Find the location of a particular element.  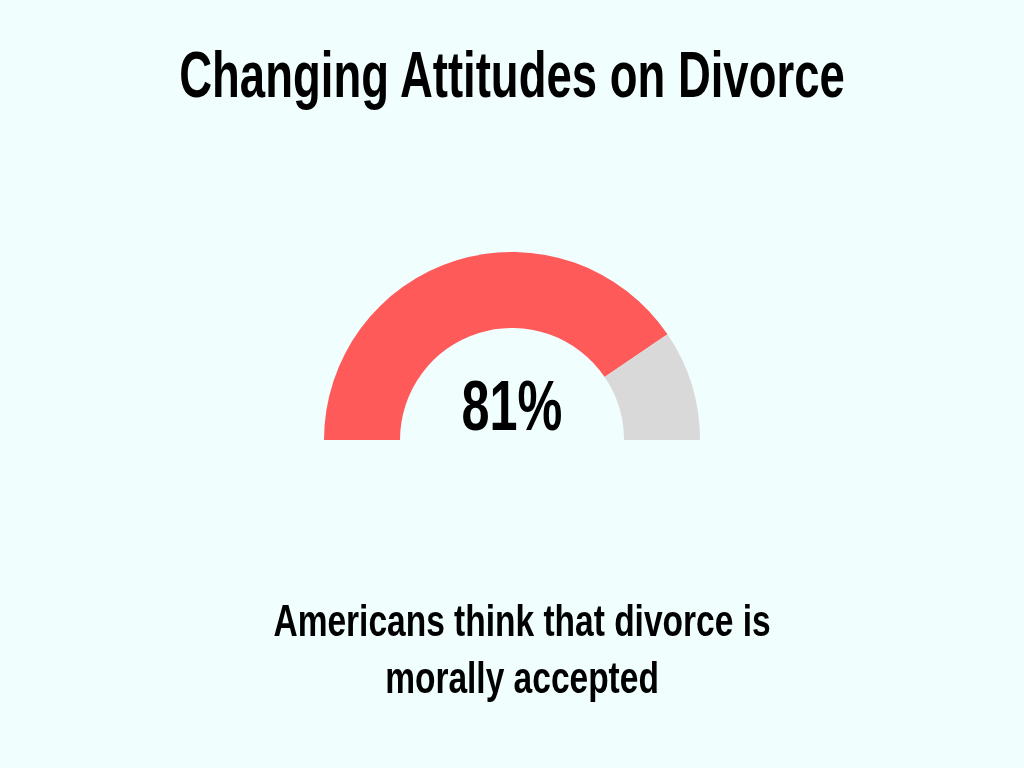

data-label: 81% is located at coordinates (512, 405).